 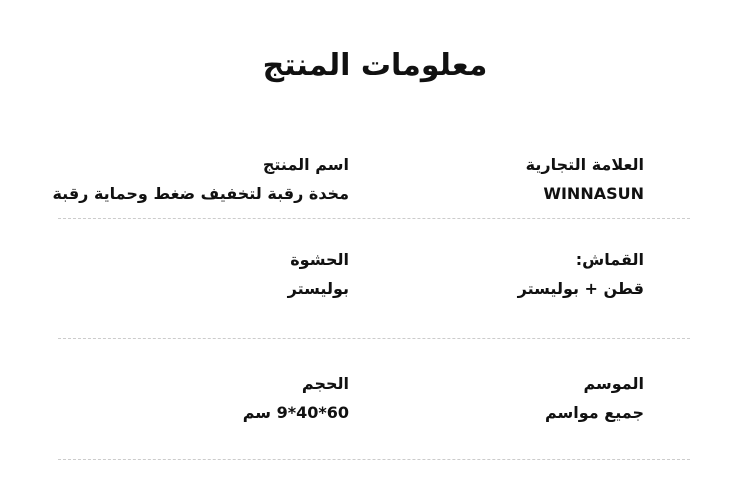 What do you see at coordinates (494, 274) in the screenshot?
I see `spec-cell: القماش: قطن + بوليستر` at bounding box center [494, 274].